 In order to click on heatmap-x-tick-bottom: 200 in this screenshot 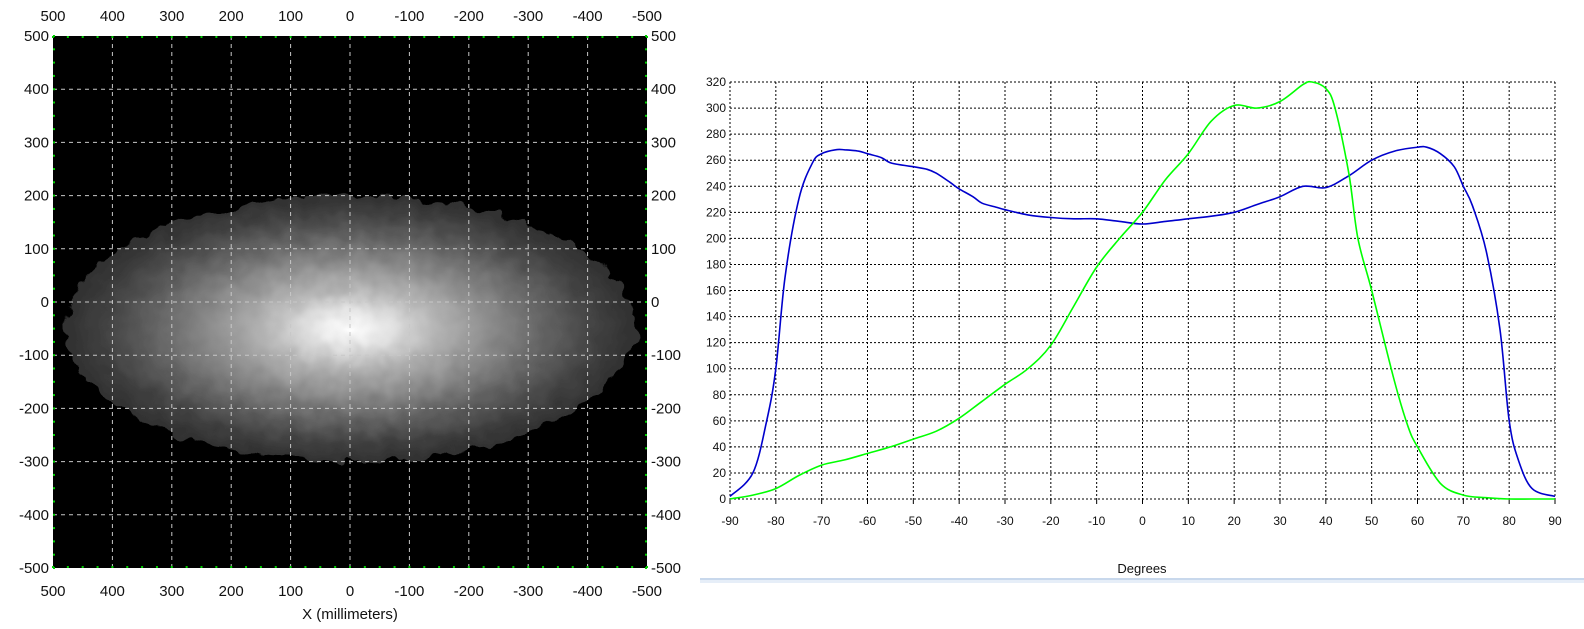, I will do `click(231, 591)`.